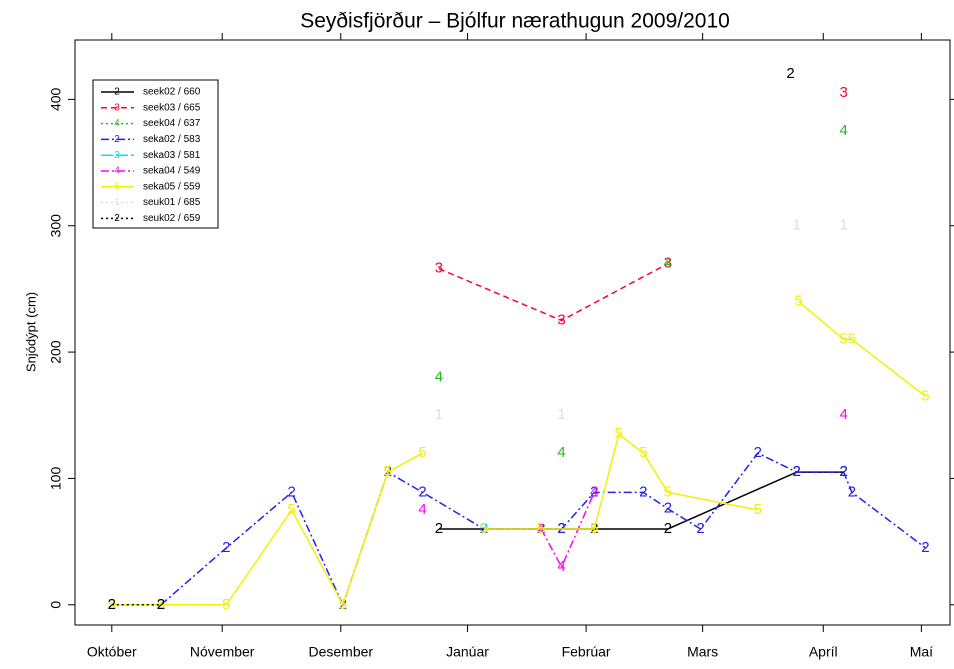 The image size is (954, 669). What do you see at coordinates (340, 652) in the screenshot?
I see `x-tick-label: Desember` at bounding box center [340, 652].